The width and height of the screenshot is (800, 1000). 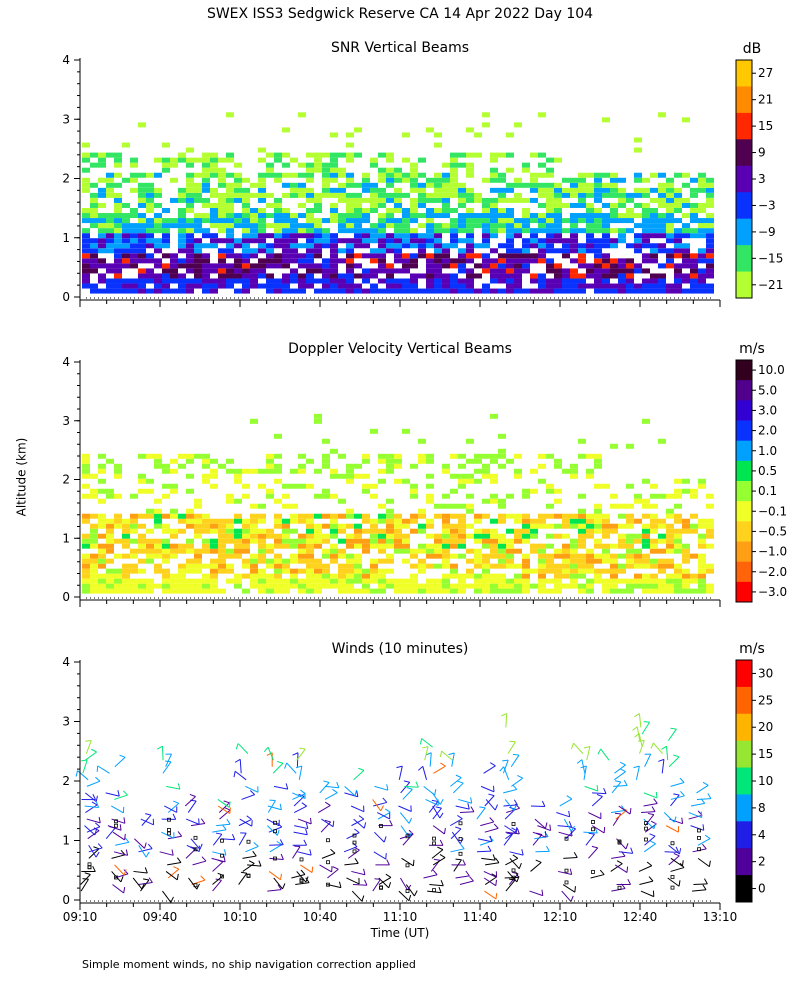 What do you see at coordinates (767, 232) in the screenshot?
I see `colorbar-label: −9` at bounding box center [767, 232].